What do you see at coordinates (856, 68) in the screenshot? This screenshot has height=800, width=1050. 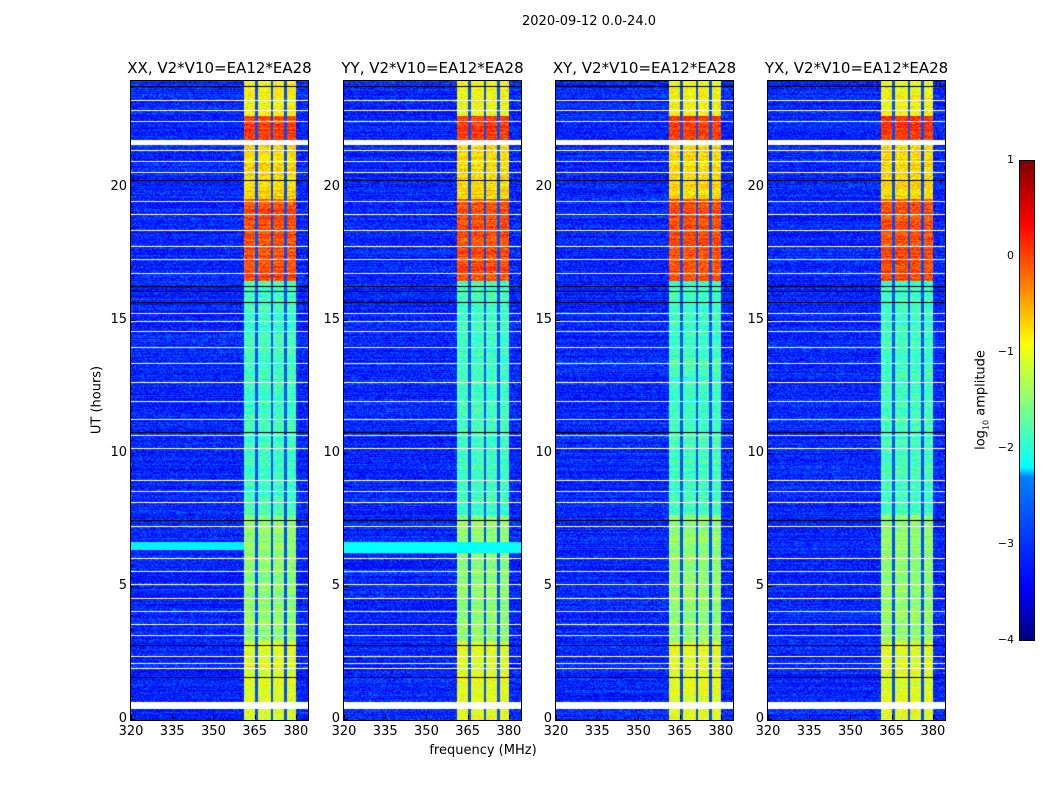 I see `panel-title: YX, V2*V10=EA12*EA28` at bounding box center [856, 68].